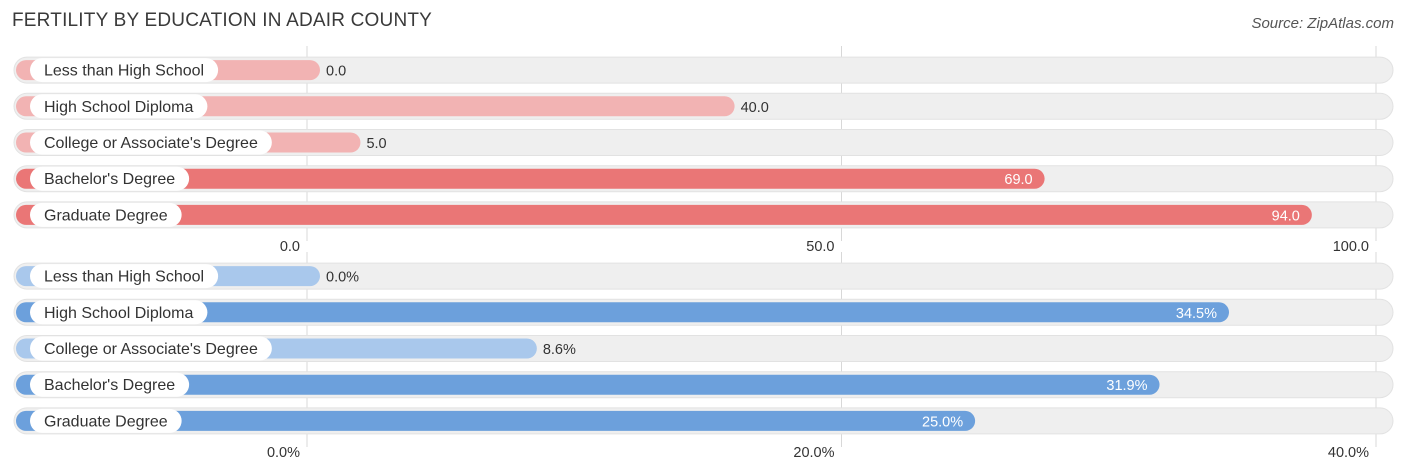 This screenshot has width=1406, height=475. I want to click on top-category-label: Bachelor's Degree, so click(109, 179).